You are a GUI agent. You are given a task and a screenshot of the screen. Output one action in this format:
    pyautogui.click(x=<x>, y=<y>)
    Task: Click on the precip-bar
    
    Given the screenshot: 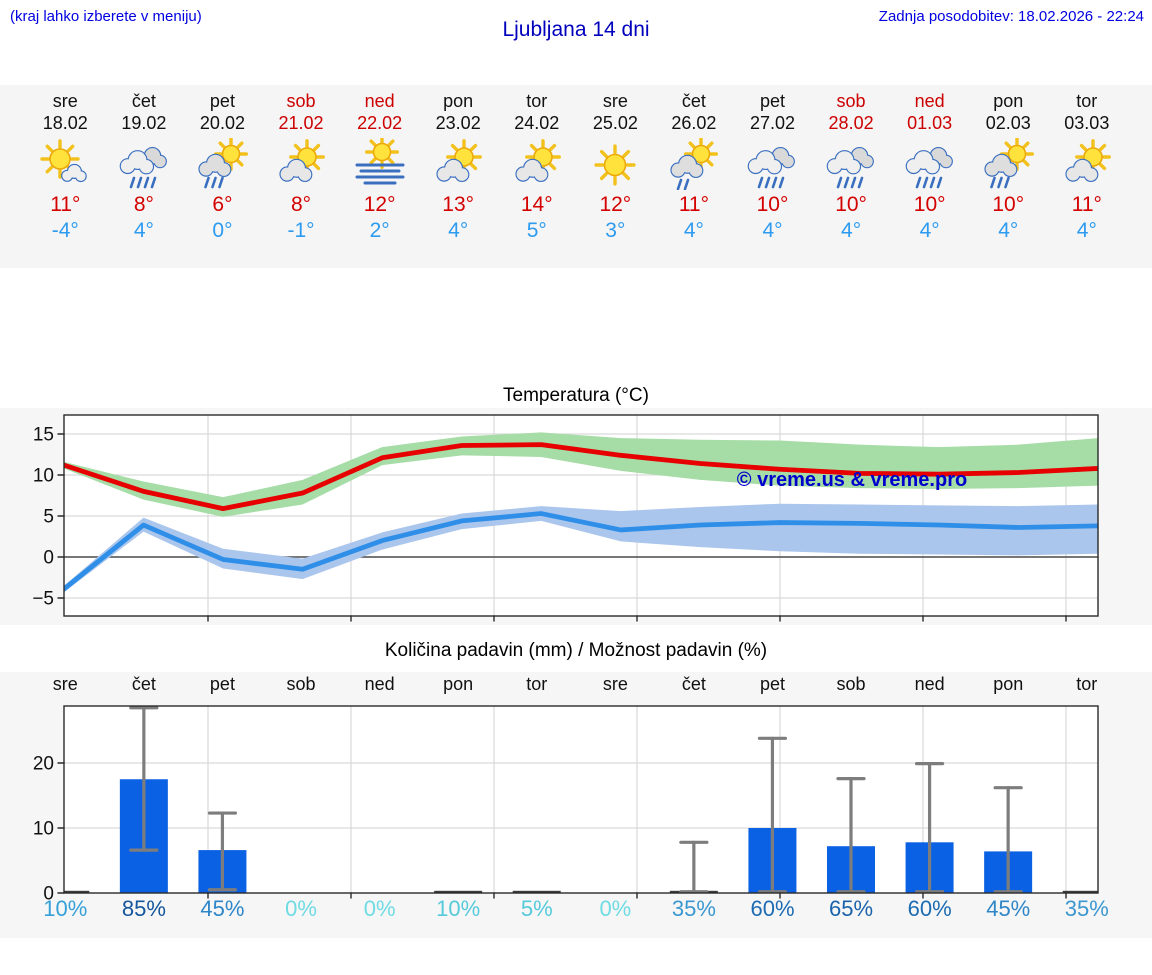 What is the action you would take?
    pyautogui.click(x=536, y=891)
    